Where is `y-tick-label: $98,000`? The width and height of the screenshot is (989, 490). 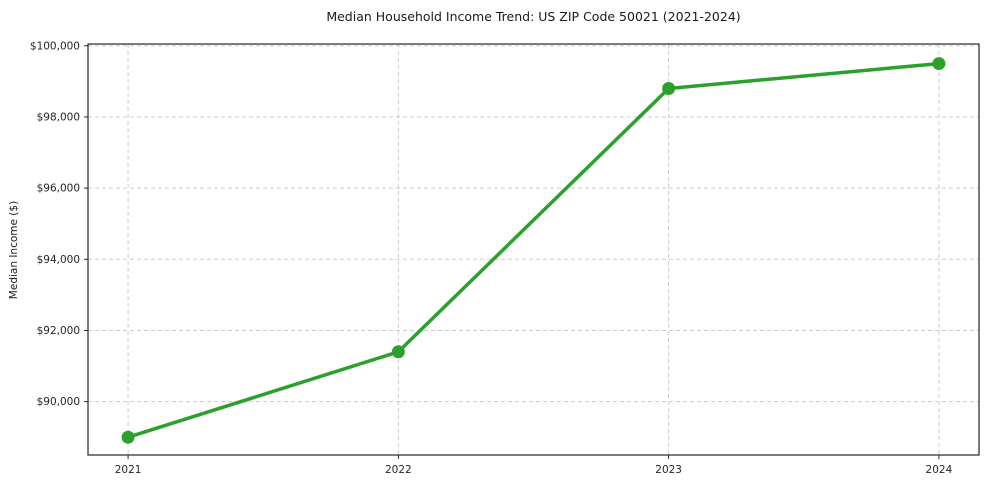
y-tick-label: $98,000 is located at coordinates (58, 118).